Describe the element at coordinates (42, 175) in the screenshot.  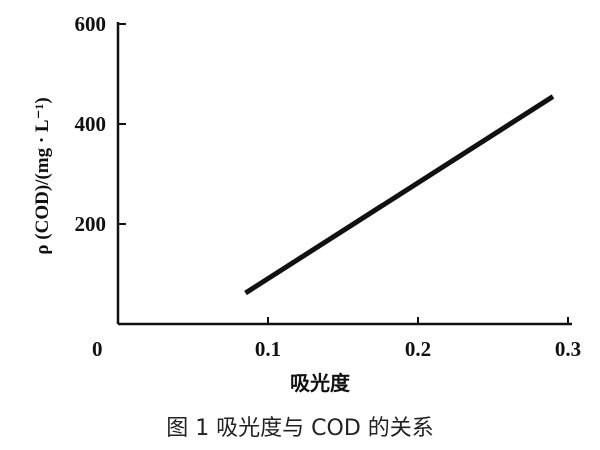
I see `y-axis-title: ρ (COD)/(mg · L⁻¹)` at that location.